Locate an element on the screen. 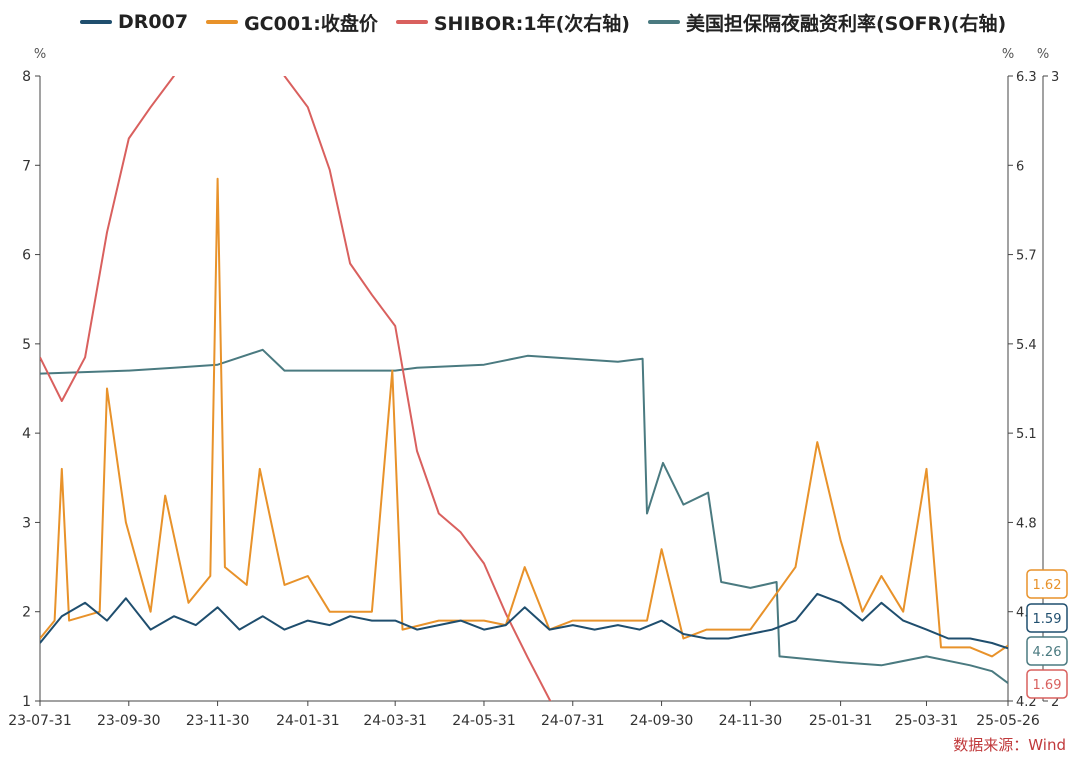 The width and height of the screenshot is (1080, 765). legend-swatch-dr007 is located at coordinates (96, 22).